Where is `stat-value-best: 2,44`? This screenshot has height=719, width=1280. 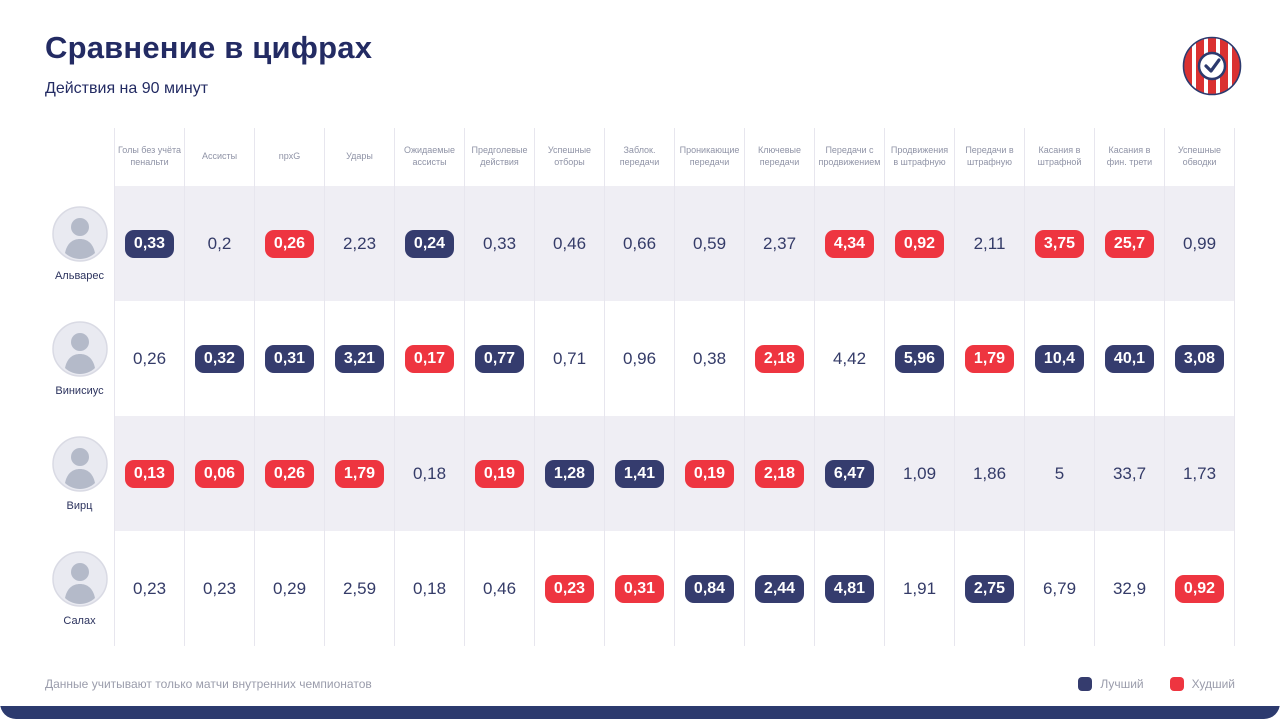
stat-value-best: 2,44 is located at coordinates (779, 588).